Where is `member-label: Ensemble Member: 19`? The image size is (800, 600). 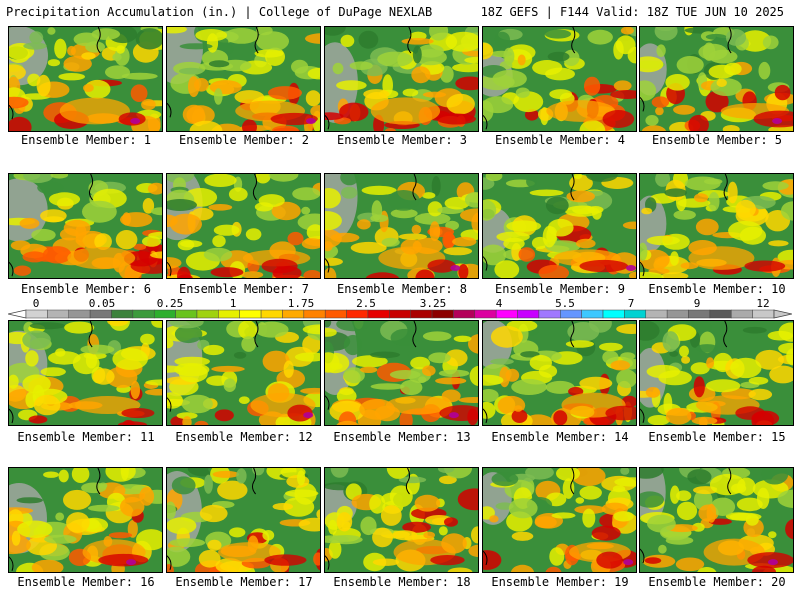 member-label: Ensemble Member: 19 is located at coordinates (560, 582).